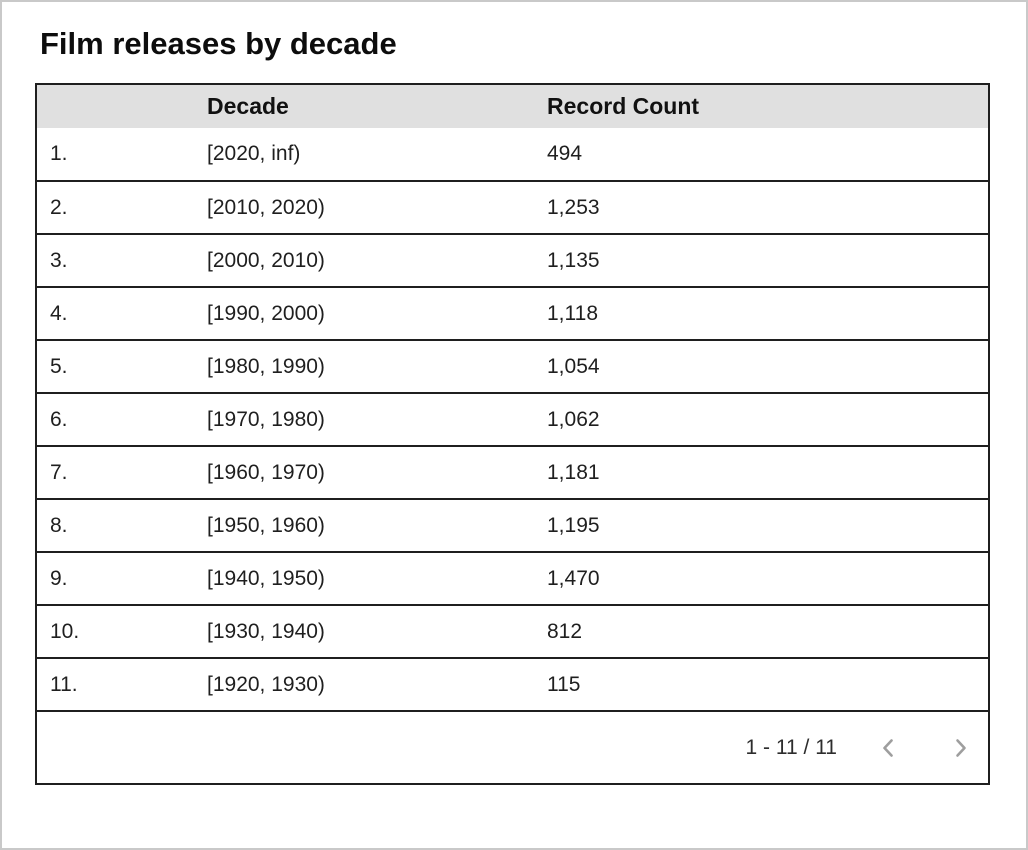 This screenshot has height=850, width=1028. What do you see at coordinates (573, 578) in the screenshot?
I see `count-cell: 1,470` at bounding box center [573, 578].